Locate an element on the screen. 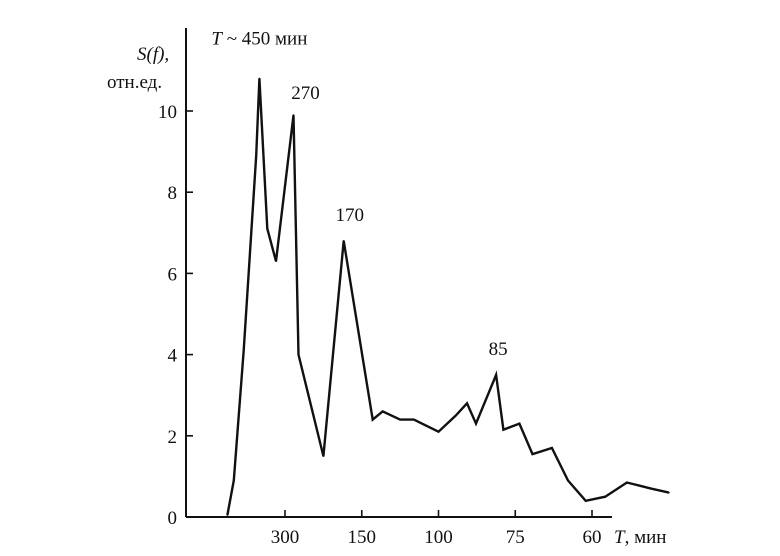 The width and height of the screenshot is (780, 556). annotation-prefix: T is located at coordinates (217, 39).